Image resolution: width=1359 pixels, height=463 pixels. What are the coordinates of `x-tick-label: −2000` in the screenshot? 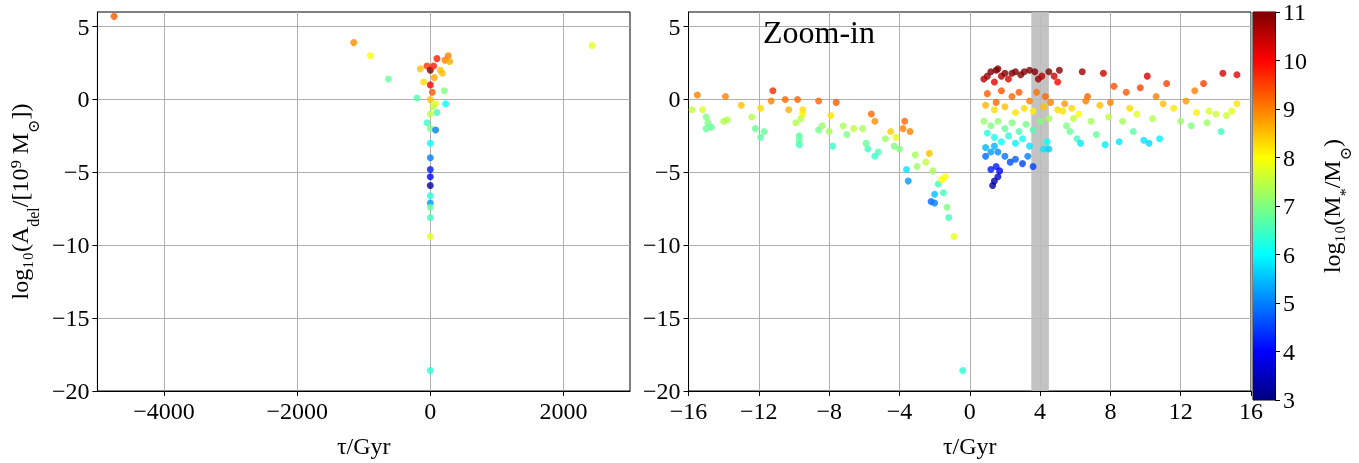 It's located at (297, 411).